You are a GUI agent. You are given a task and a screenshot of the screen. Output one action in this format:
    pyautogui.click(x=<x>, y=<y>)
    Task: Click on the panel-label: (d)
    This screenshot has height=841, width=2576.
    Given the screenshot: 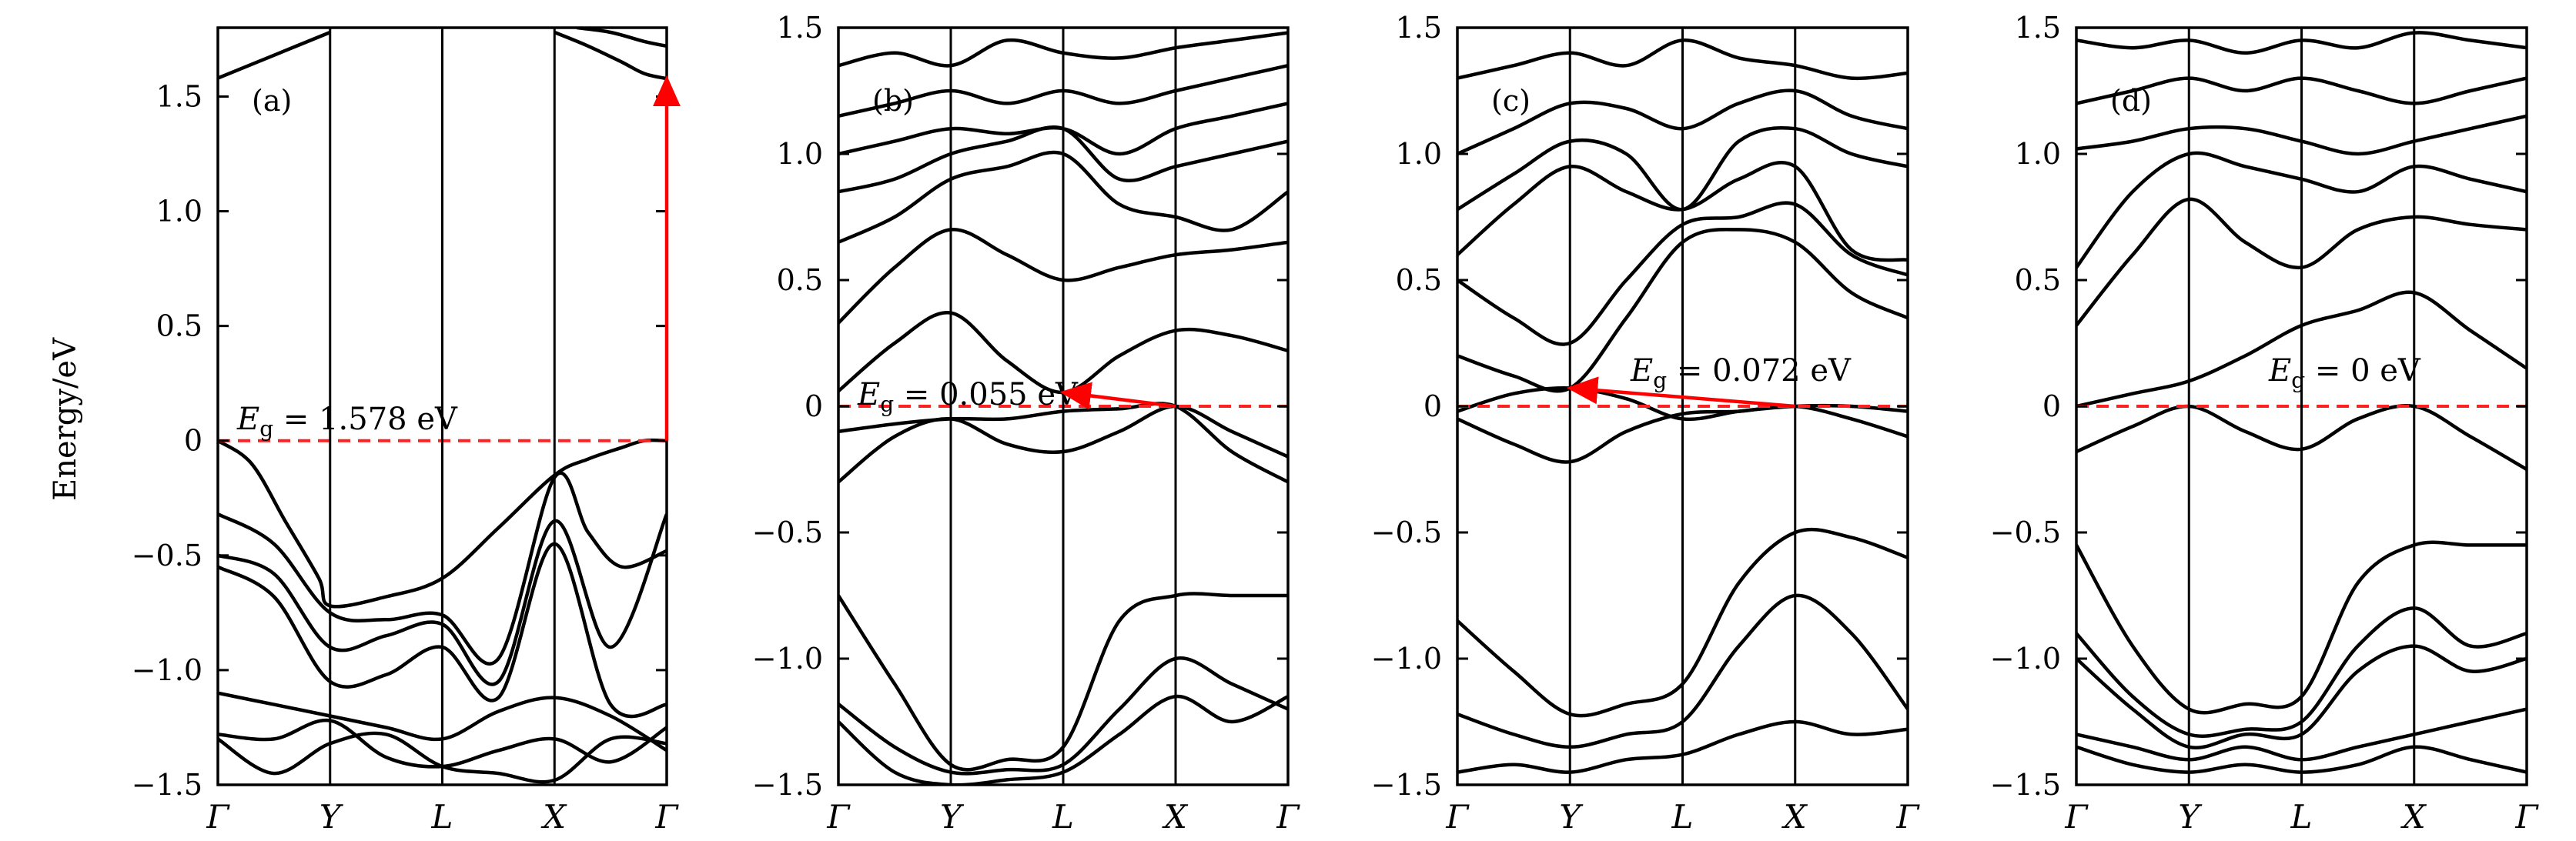 What is the action you would take?
    pyautogui.click(x=2131, y=101)
    